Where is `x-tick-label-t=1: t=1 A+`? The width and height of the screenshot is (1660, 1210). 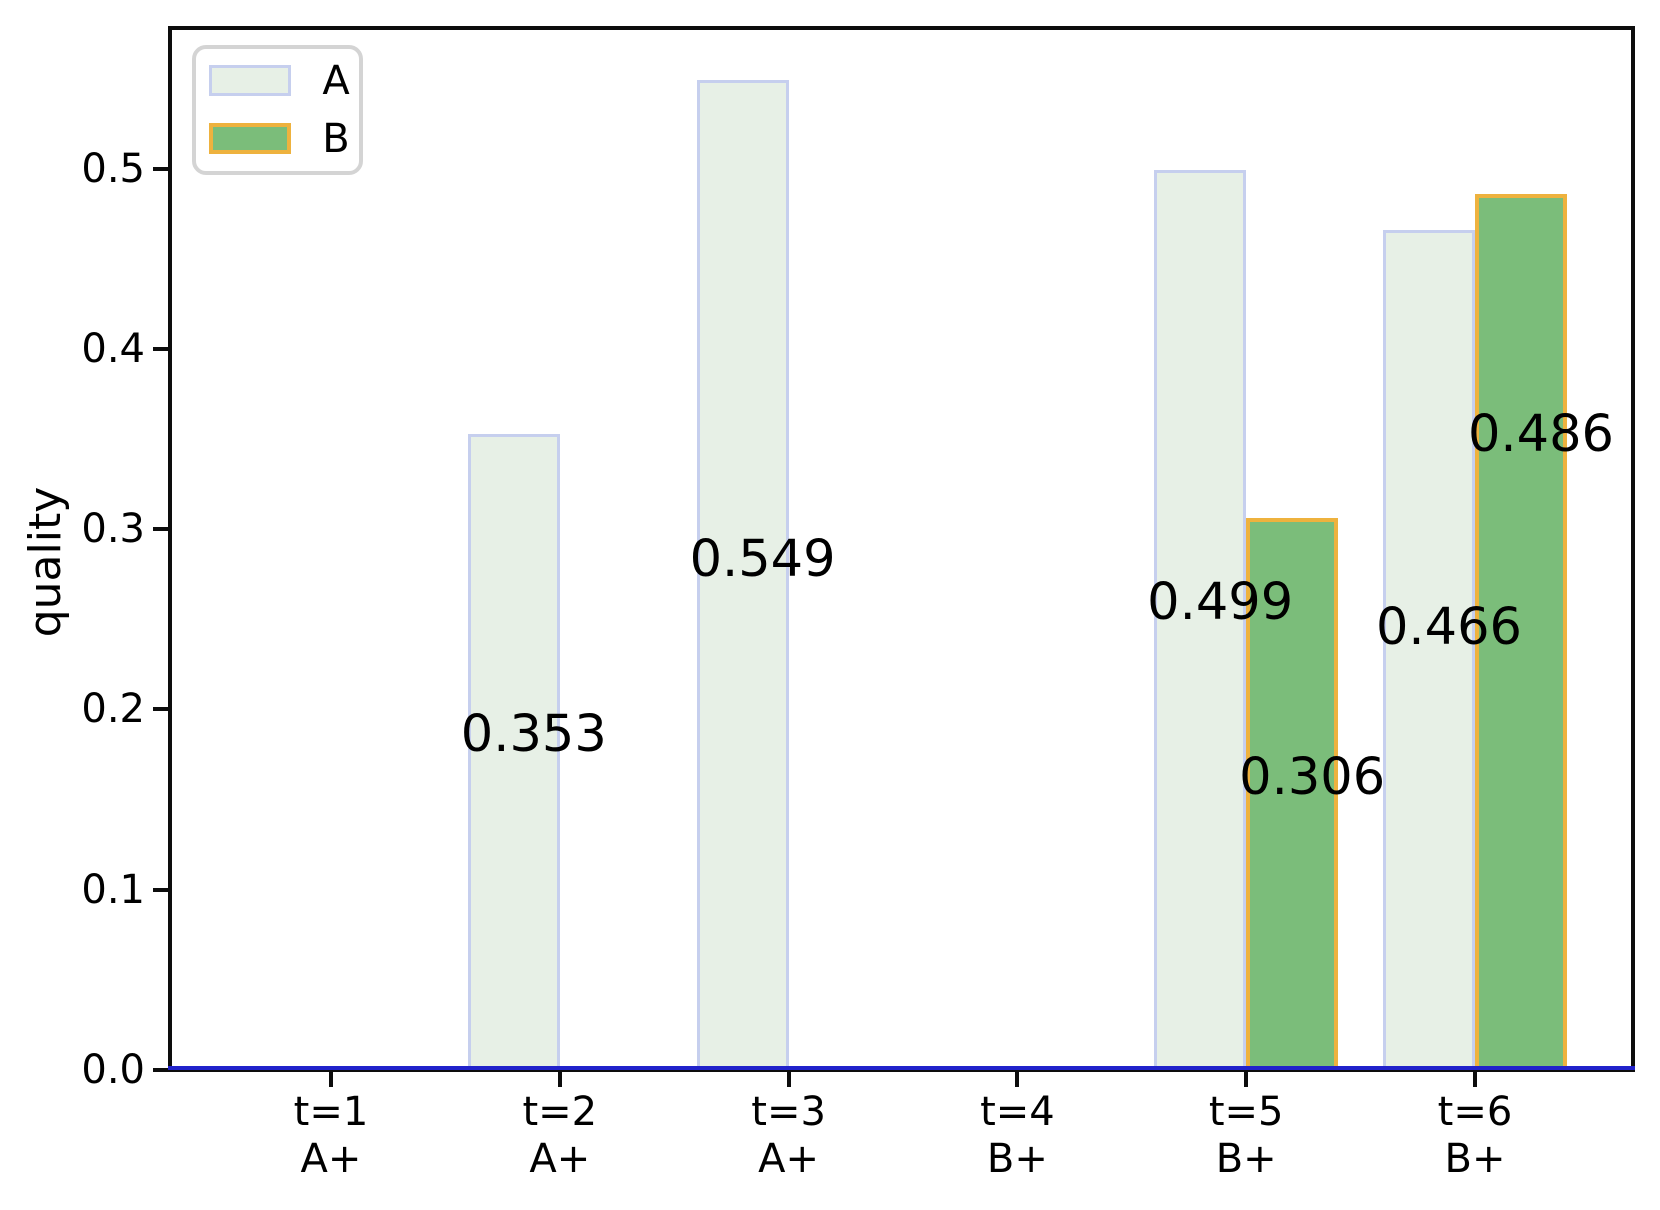
x-tick-label-t=1: t=1 A+ is located at coordinates (331, 1136).